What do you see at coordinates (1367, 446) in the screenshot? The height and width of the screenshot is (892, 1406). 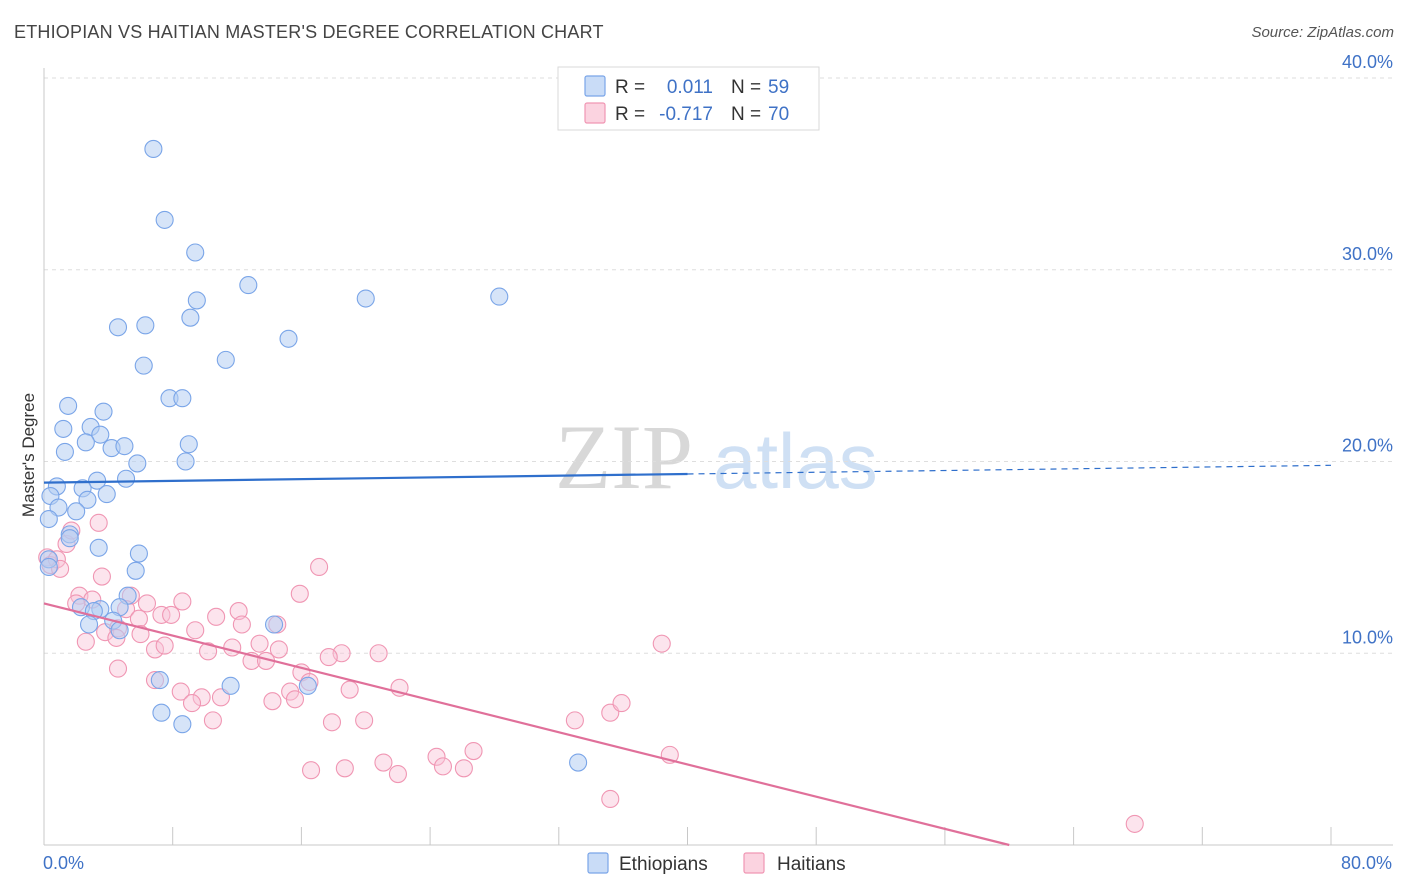 I see `y-tick-label: 20.0%` at bounding box center [1367, 446].